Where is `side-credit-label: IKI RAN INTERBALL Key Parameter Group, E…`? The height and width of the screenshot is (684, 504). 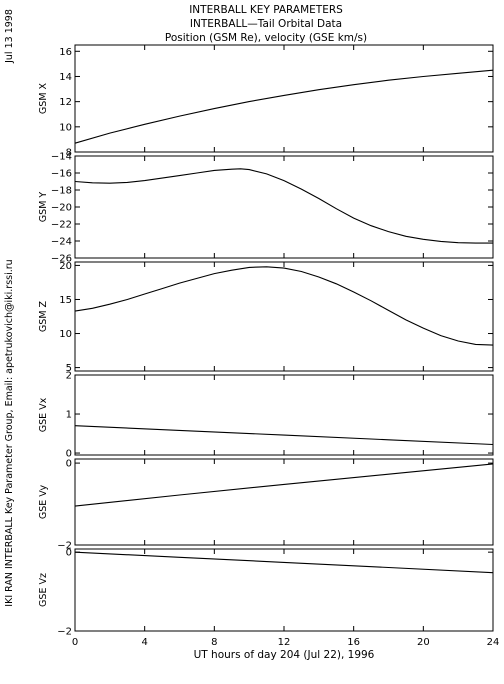 side-credit-label: IKI RAN INTERBALL Key Parameter Group, E… is located at coordinates (9, 432).